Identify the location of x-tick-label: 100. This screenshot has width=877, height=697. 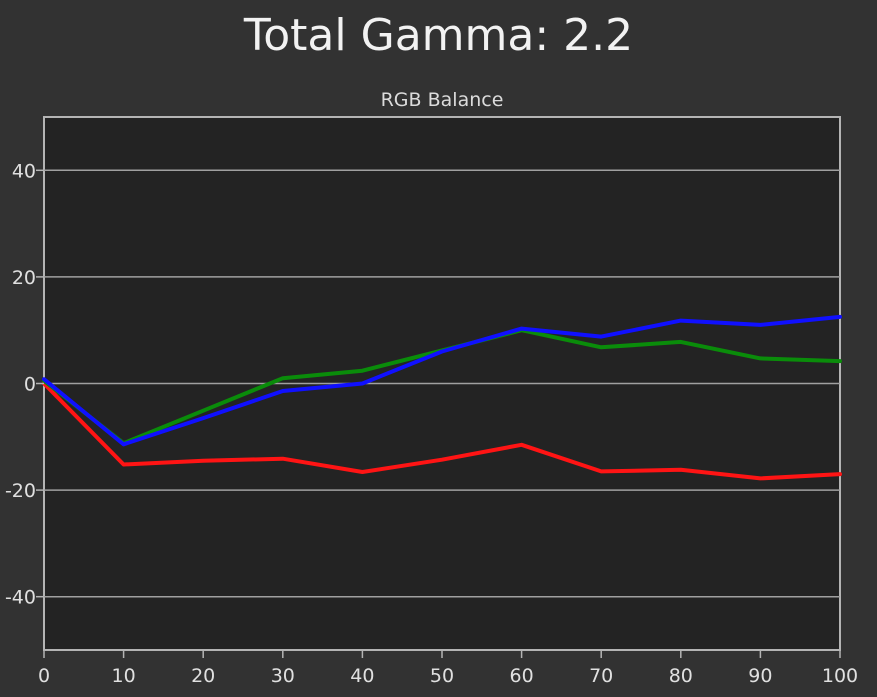
(840, 676).